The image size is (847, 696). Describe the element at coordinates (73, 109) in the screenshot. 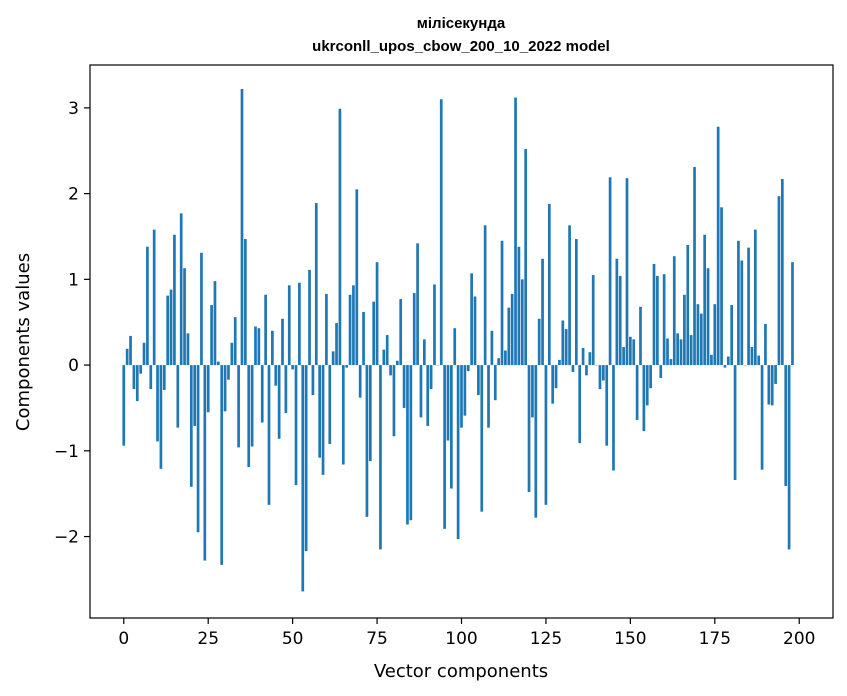

I see `y-tick-label: 3` at that location.